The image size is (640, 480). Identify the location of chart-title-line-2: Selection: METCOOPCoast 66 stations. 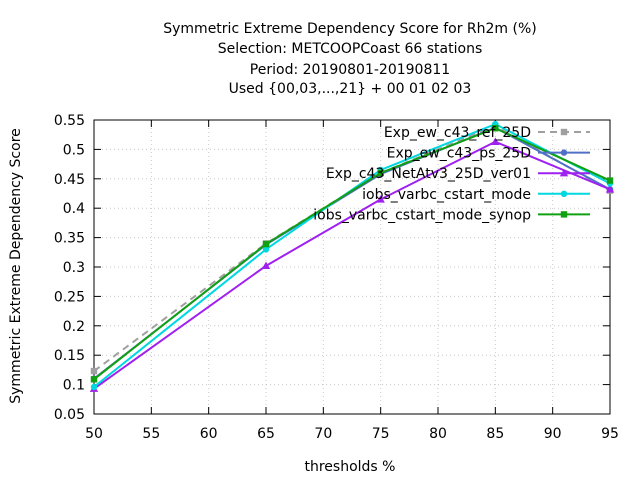
(350, 49).